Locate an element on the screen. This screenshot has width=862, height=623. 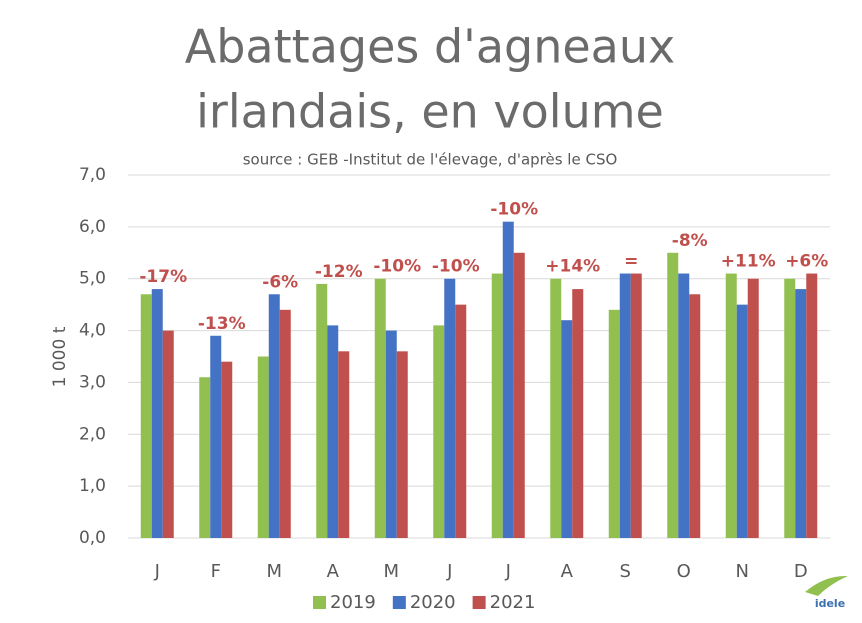
legend-label: 2020 is located at coordinates (433, 602).